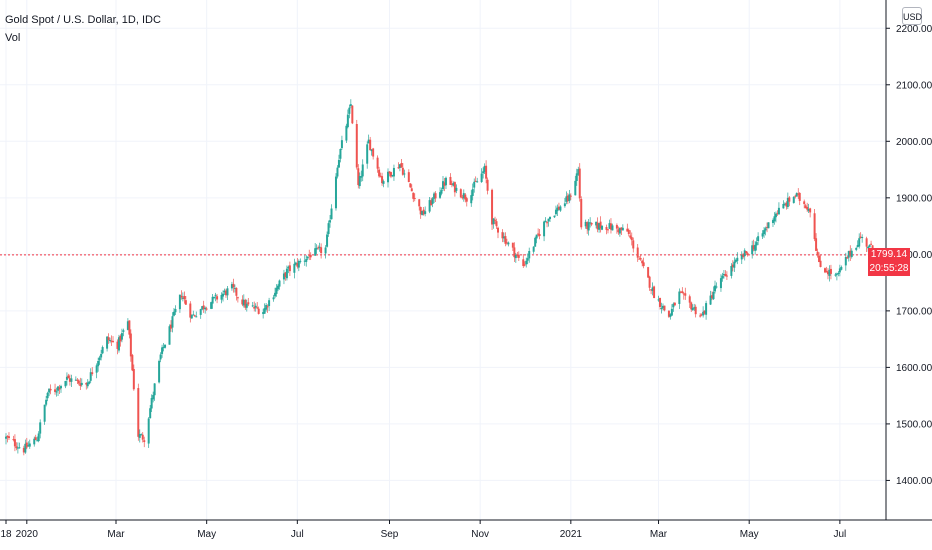  I want to click on time-tick-label: 18, so click(6, 534).